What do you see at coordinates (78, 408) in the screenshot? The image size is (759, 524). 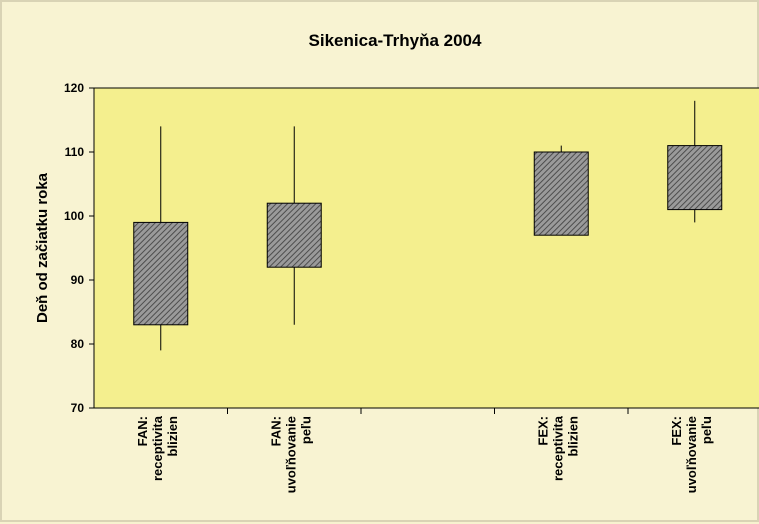 I see `y-tick-label: 70` at bounding box center [78, 408].